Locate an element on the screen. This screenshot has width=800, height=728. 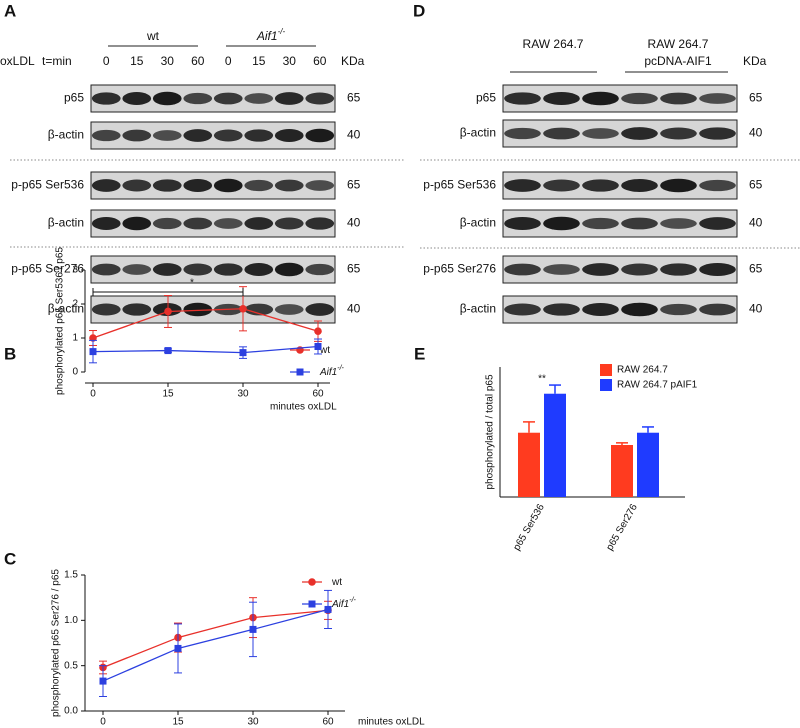
annotation: * is located at coordinates (192, 283).